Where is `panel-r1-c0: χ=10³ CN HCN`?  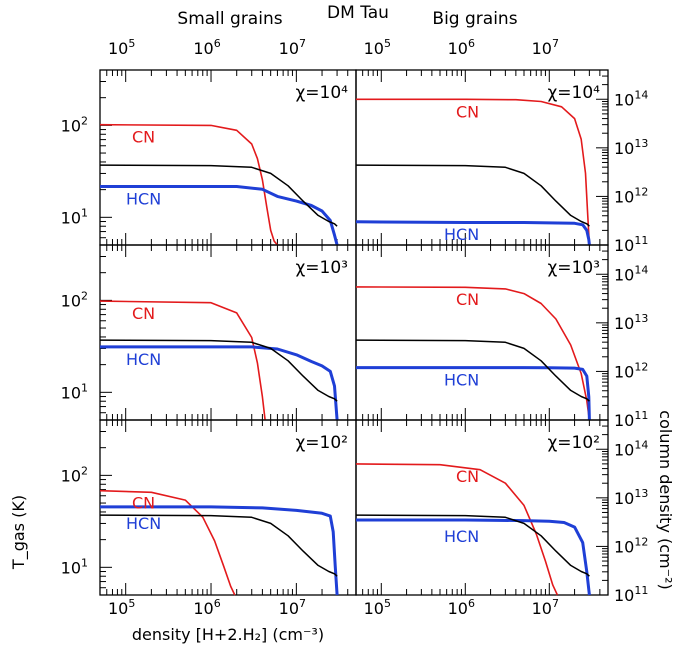 panel-r1-c0: χ=10³ CN HCN is located at coordinates (228, 332).